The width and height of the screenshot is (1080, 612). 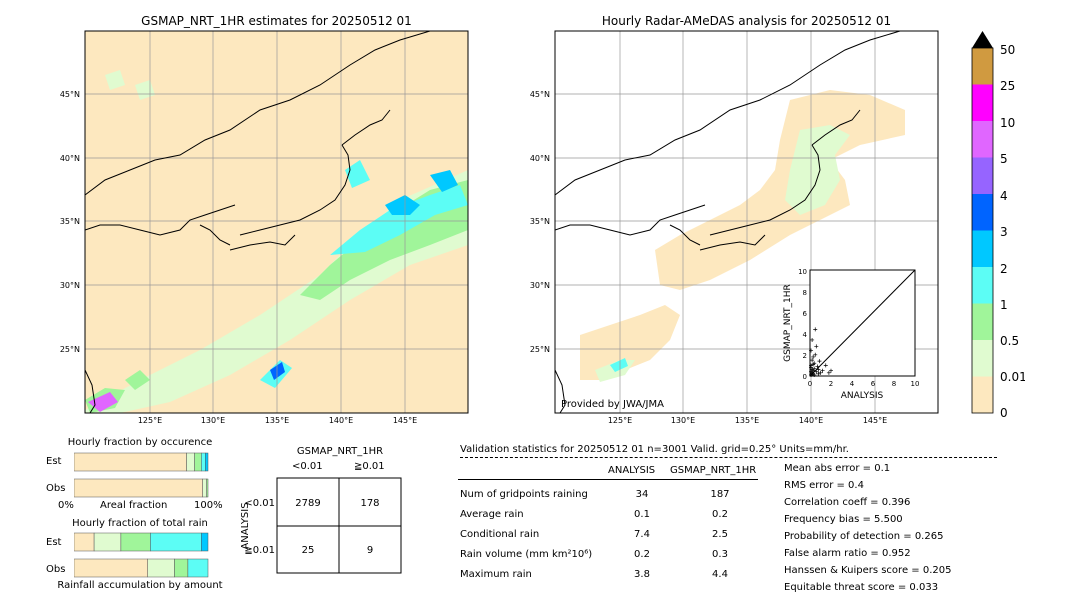 I want to click on cell-yn: 25, so click(x=308, y=550).